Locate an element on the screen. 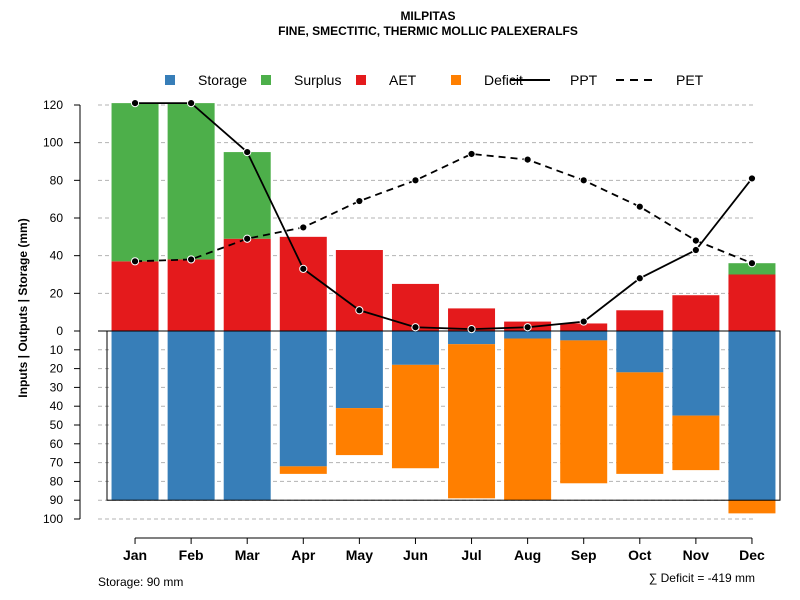 This screenshot has height=600, width=800. point-ppt-may is located at coordinates (359, 310).